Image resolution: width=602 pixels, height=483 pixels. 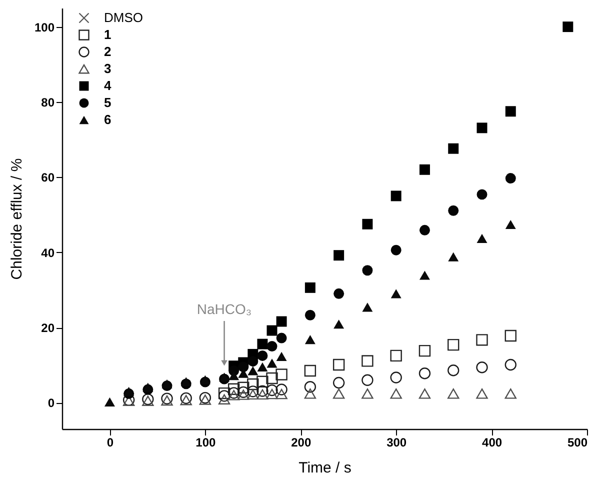 I want to click on legend-label: DMSO, so click(x=123, y=17).